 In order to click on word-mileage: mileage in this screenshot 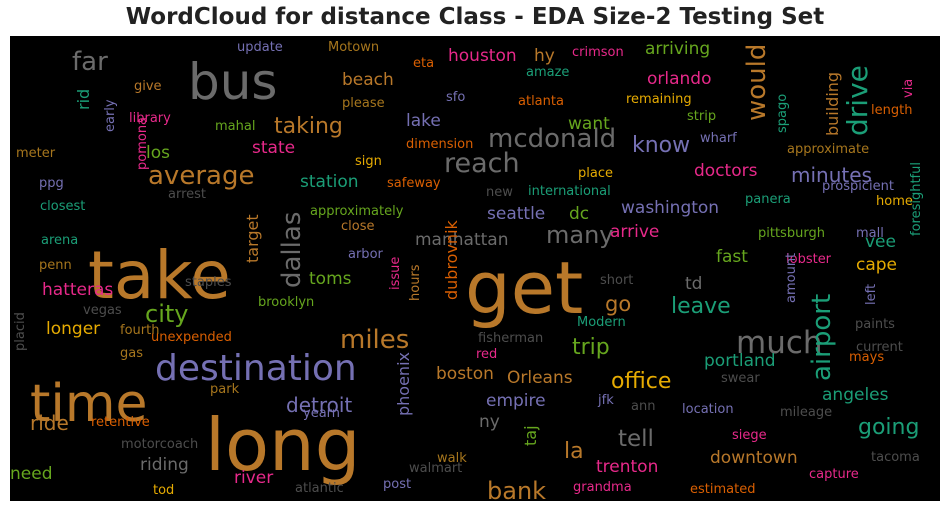, I will do `click(806, 412)`.